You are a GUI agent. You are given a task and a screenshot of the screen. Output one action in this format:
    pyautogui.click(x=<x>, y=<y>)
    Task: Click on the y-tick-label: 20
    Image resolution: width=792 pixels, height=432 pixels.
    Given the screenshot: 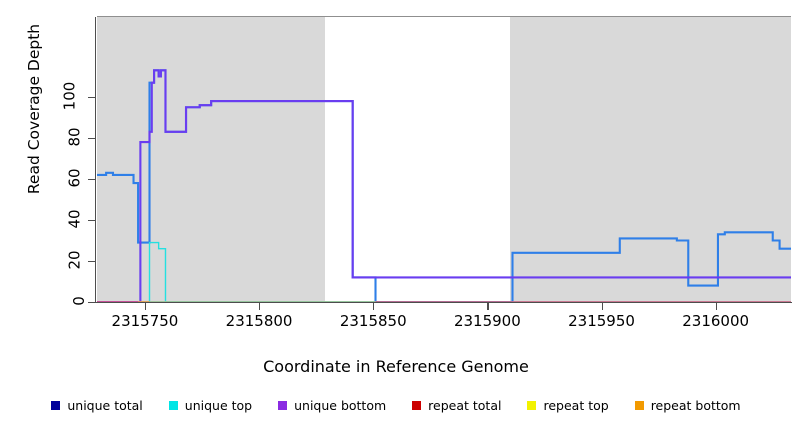 What is the action you would take?
    pyautogui.click(x=74, y=260)
    